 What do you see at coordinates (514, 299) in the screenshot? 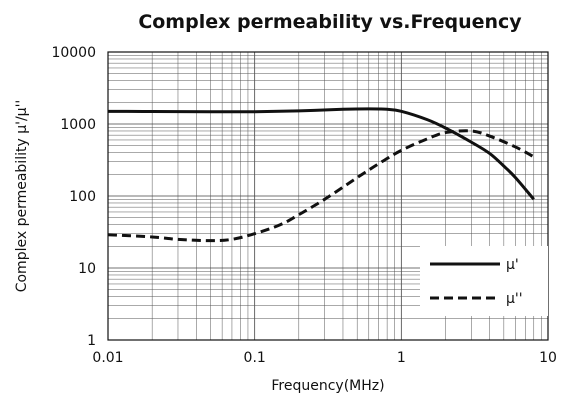
I see `legend-label: μ''` at bounding box center [514, 299].